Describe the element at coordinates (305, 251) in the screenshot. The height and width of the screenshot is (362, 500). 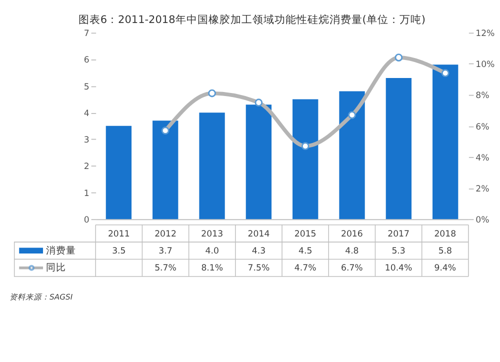
I see `data-label: 4.5` at that location.